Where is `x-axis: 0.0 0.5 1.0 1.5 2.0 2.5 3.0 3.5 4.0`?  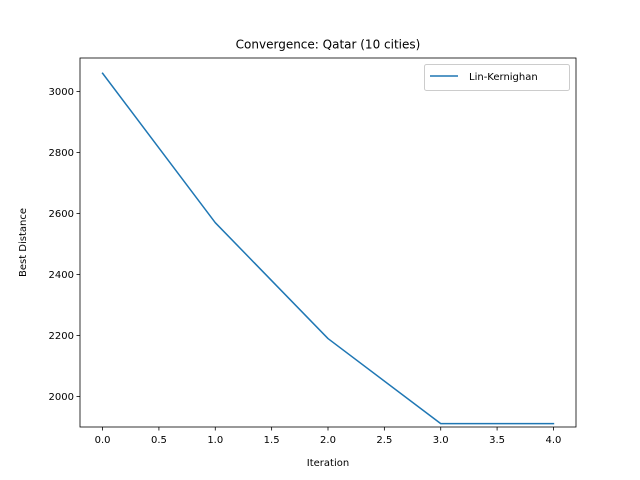
x-axis: 0.0 0.5 1.0 1.5 2.0 2.5 3.0 3.5 4.0 is located at coordinates (328, 436).